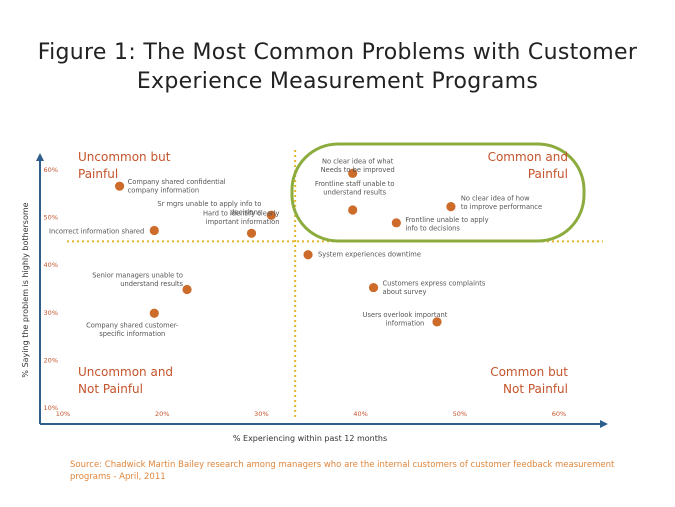 The height and width of the screenshot is (507, 675). I want to click on quadrant-label-common-painful-line: Painful, so click(548, 174).